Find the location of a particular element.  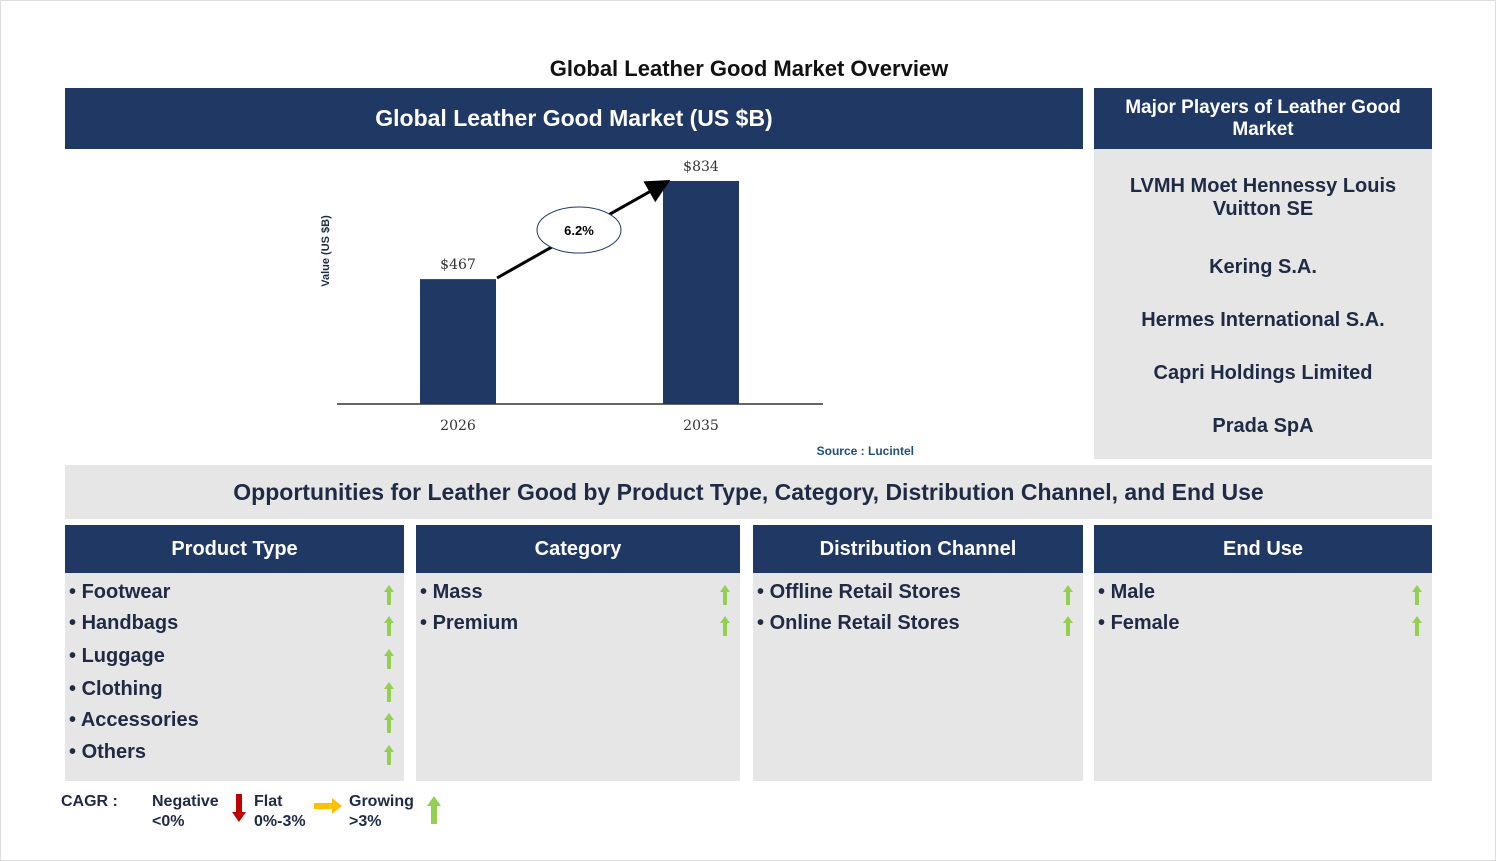

data-label: $834 is located at coordinates (701, 167).